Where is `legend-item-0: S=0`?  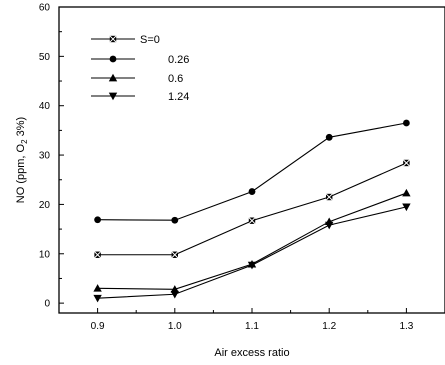 legend-item-0: S=0 is located at coordinates (125, 40).